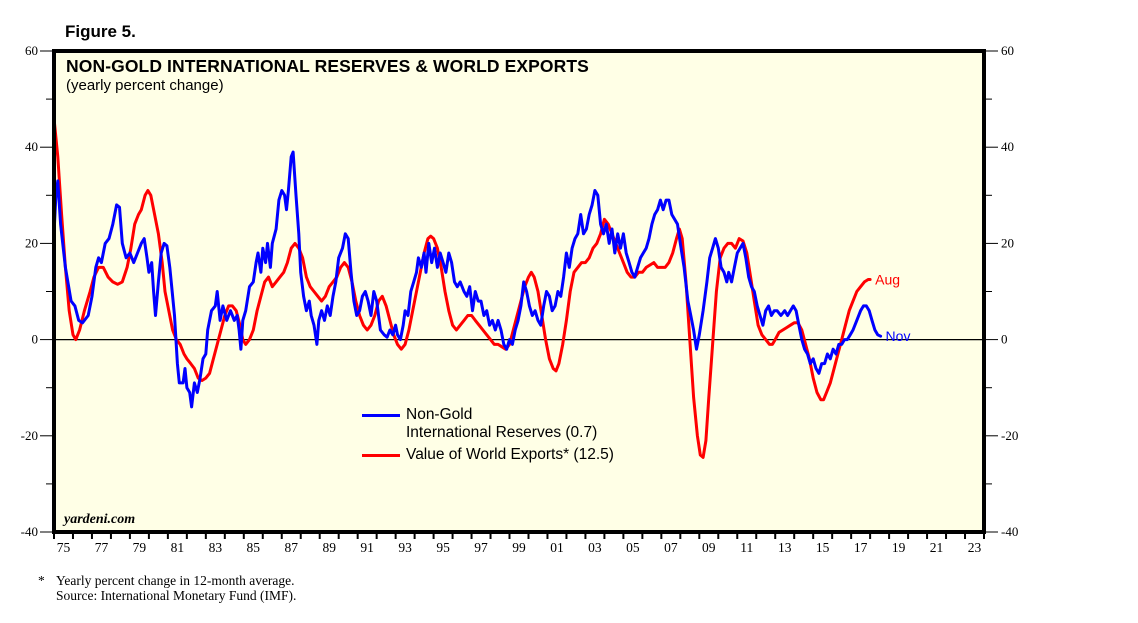  What do you see at coordinates (178, 547) in the screenshot?
I see `x-tick-label: 81` at bounding box center [178, 547].